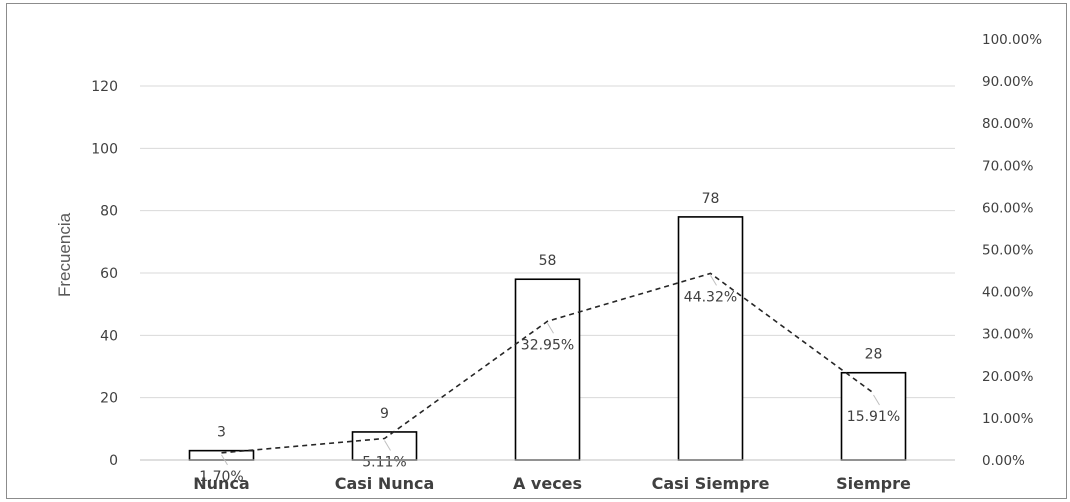 Image resolution: width=1070 pixels, height=502 pixels. Describe the element at coordinates (104, 87) in the screenshot. I see `y-tick-label: 120` at that location.